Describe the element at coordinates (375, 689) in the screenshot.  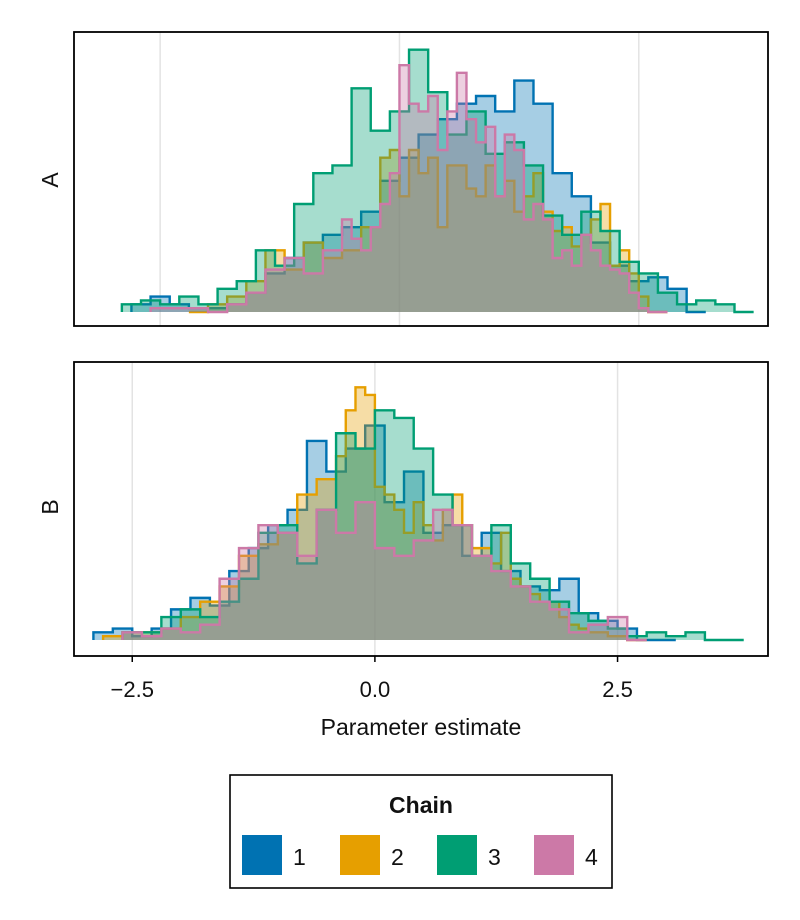
I see `x-tick-label-1: 0.0` at that location.